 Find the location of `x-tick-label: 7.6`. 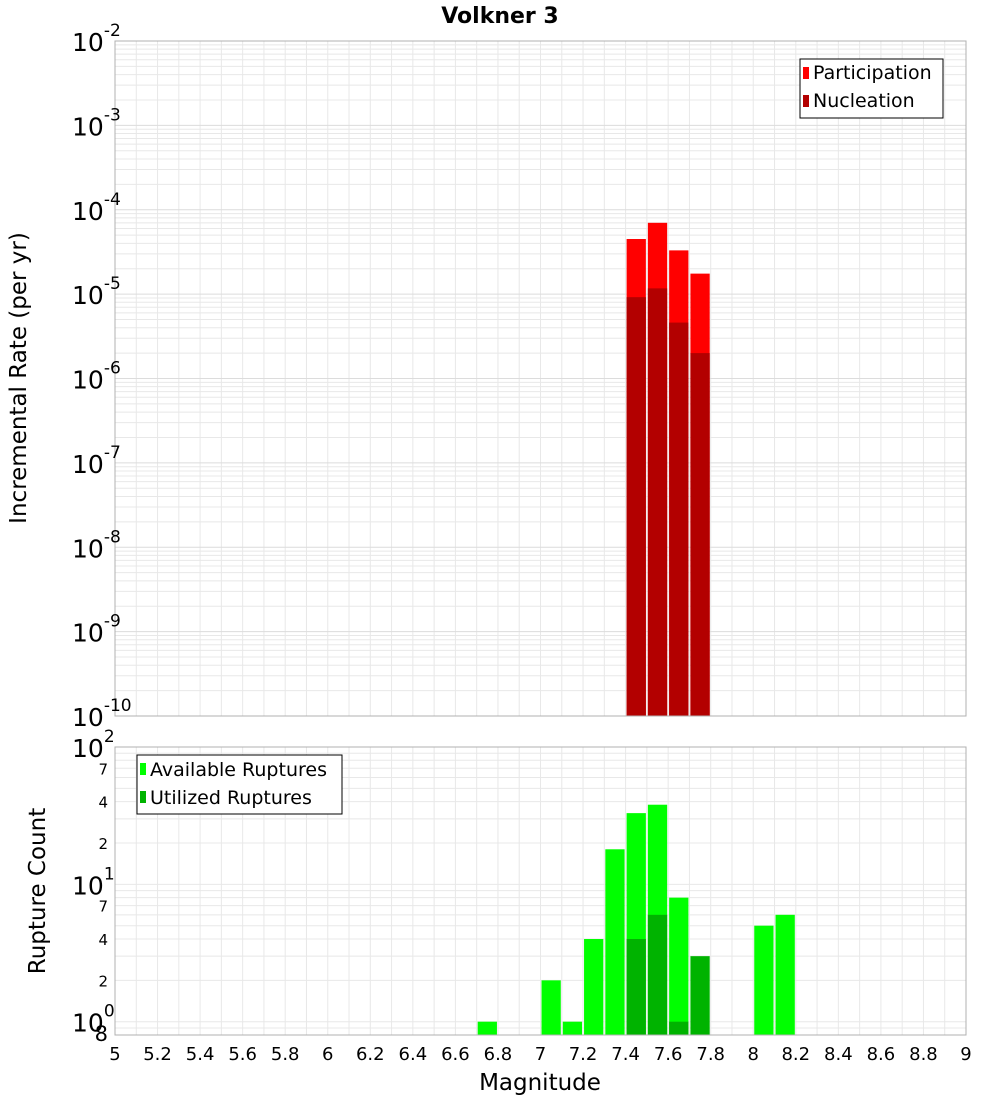

x-tick-label: 7.6 is located at coordinates (668, 1054).